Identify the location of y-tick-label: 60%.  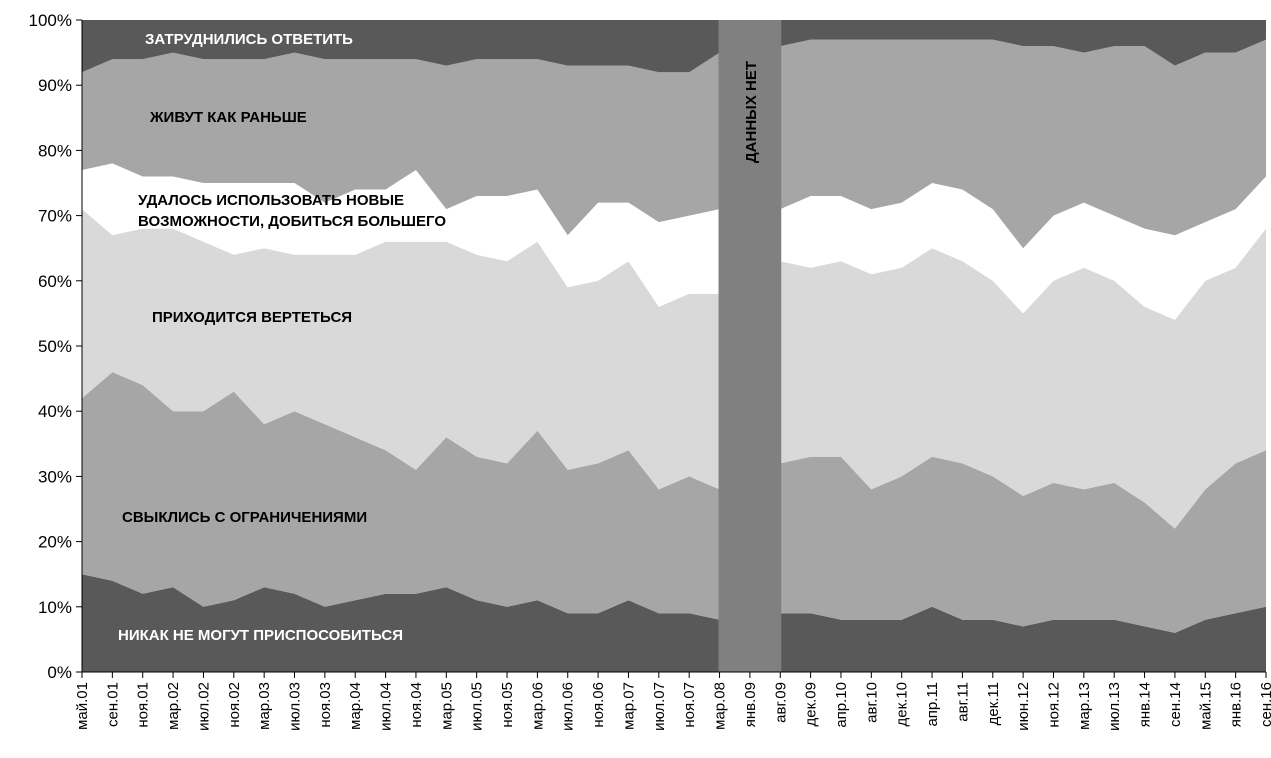
(55, 281).